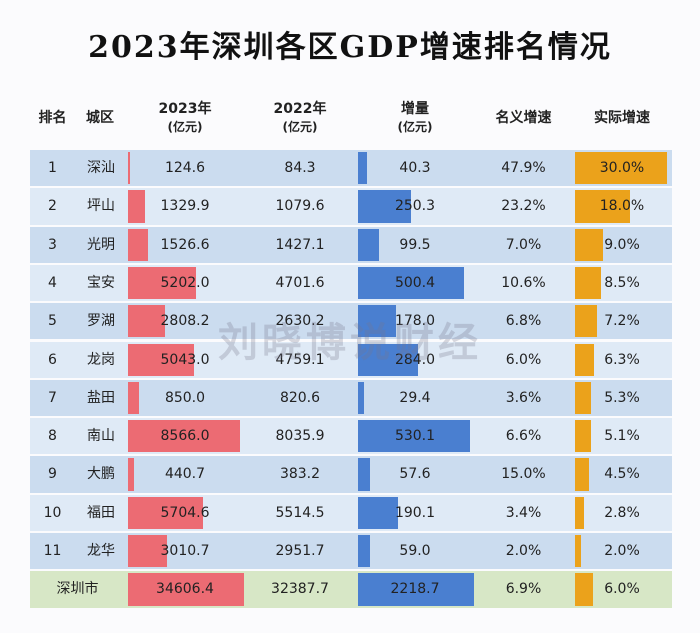 Image resolution: width=700 pixels, height=633 pixels. I want to click on table-cell: 59.0, so click(415, 551).